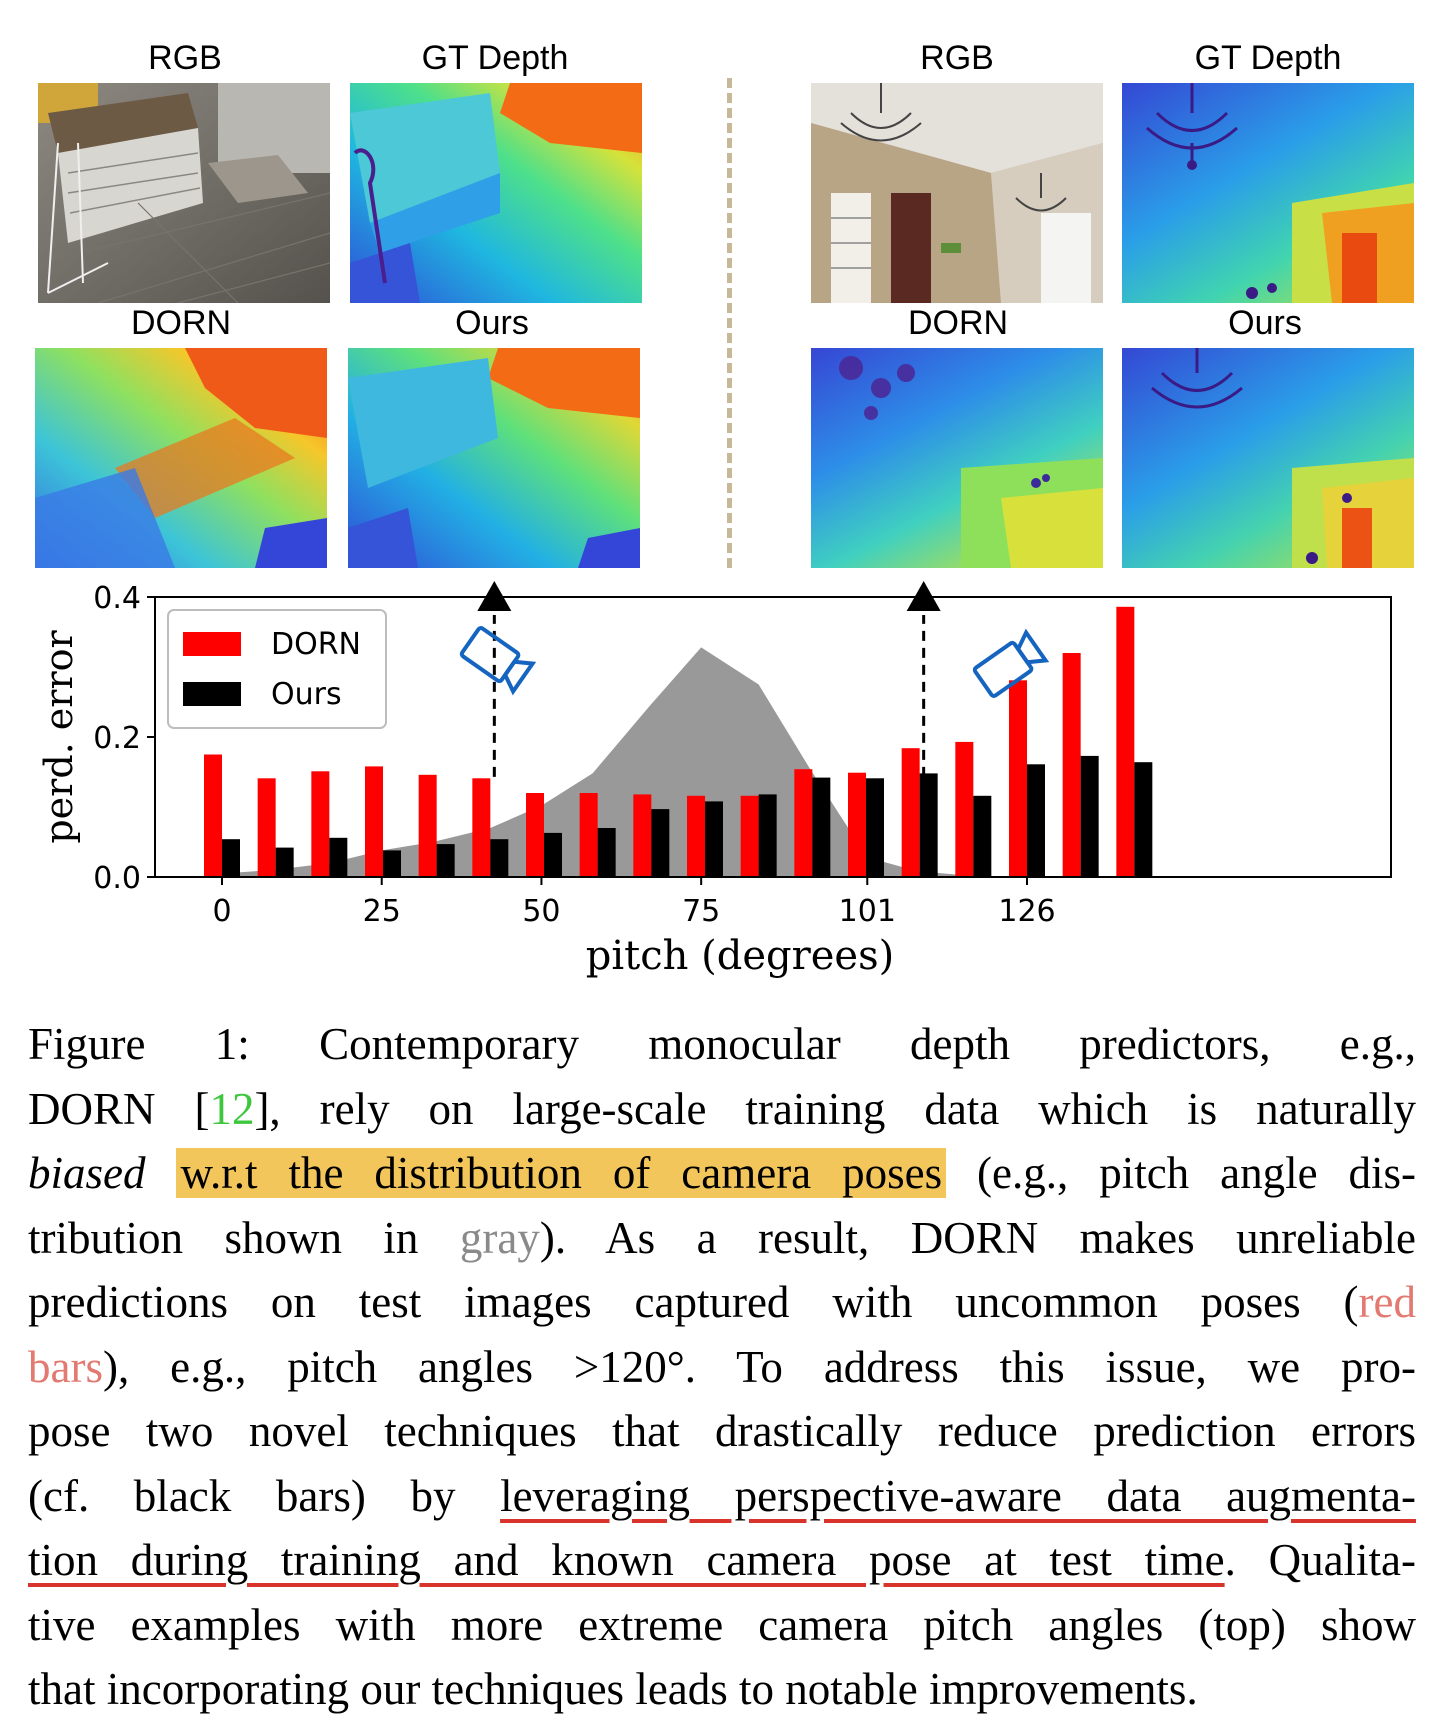  Describe the element at coordinates (117, 738) in the screenshot. I see `y-tick-label: 0.2` at that location.